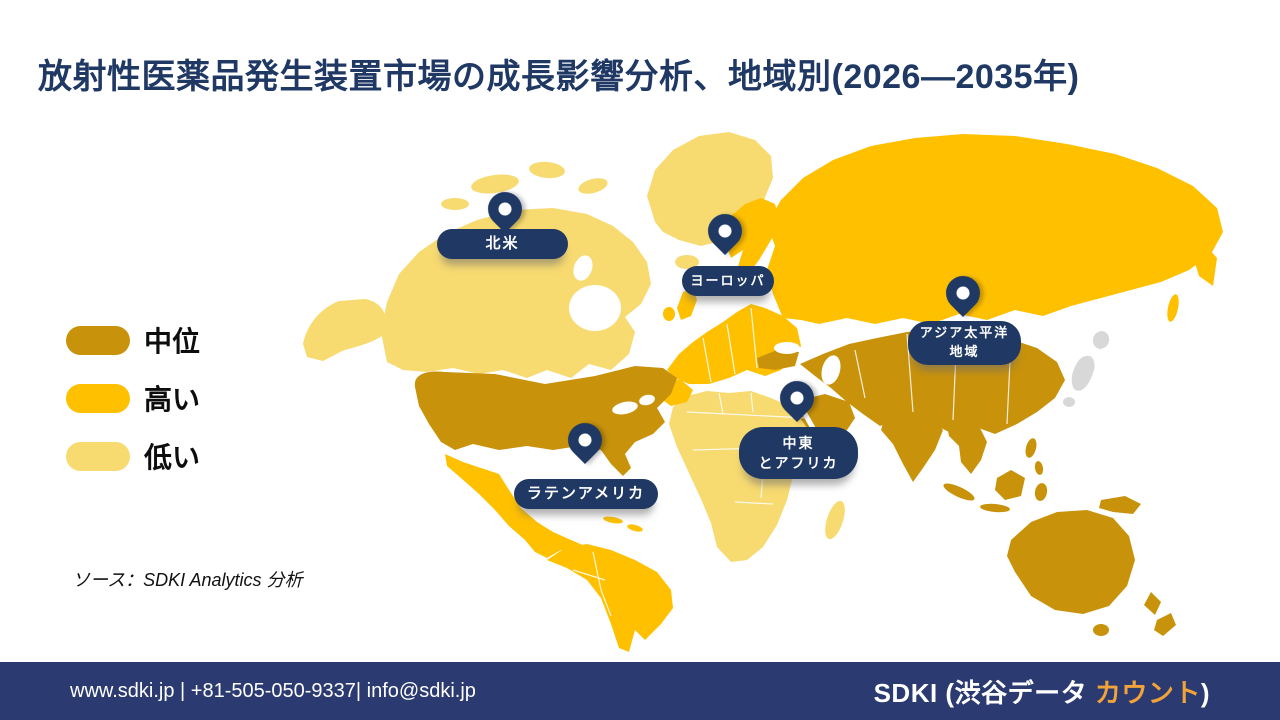 This screenshot has height=720, width=1280. I want to click on legend-swatch-high, so click(98, 398).